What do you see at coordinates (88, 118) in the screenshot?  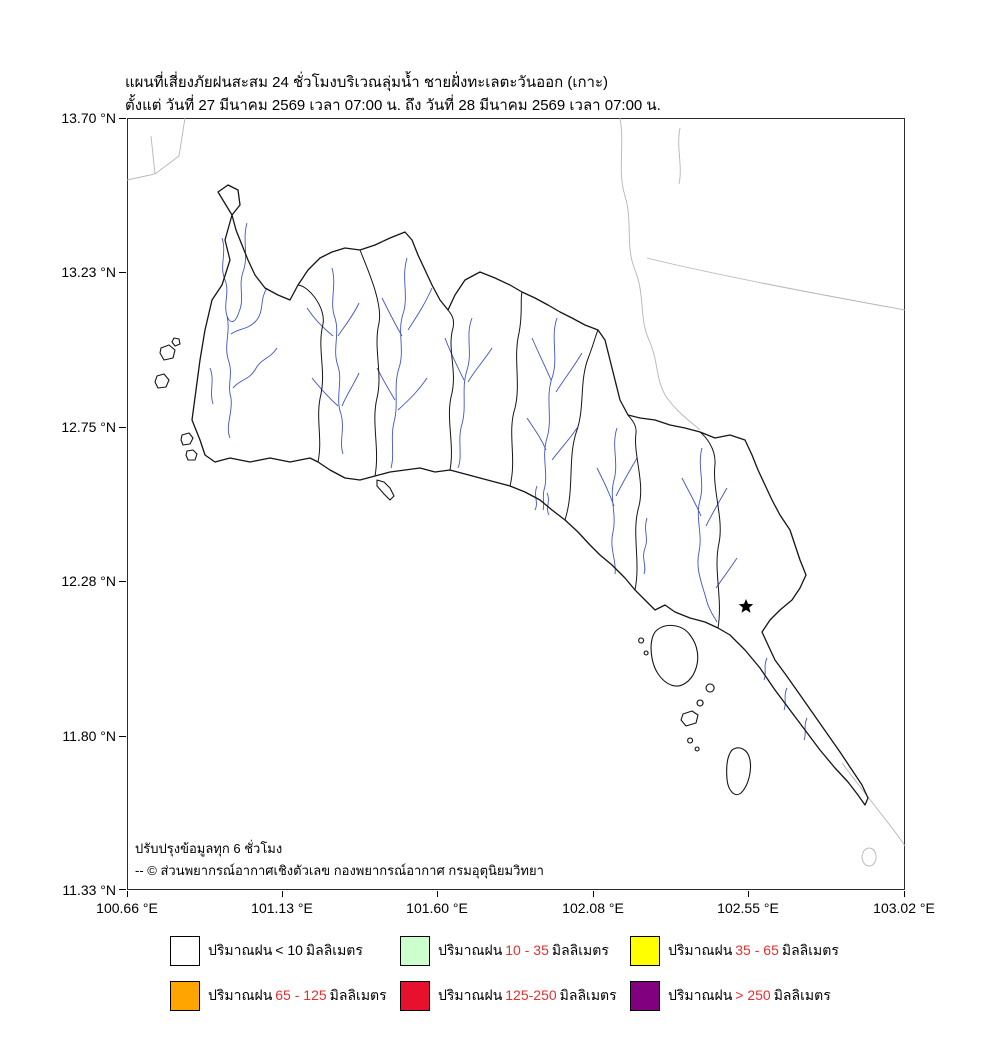 I see `y-tick-label: 13.70 °N` at bounding box center [88, 118].